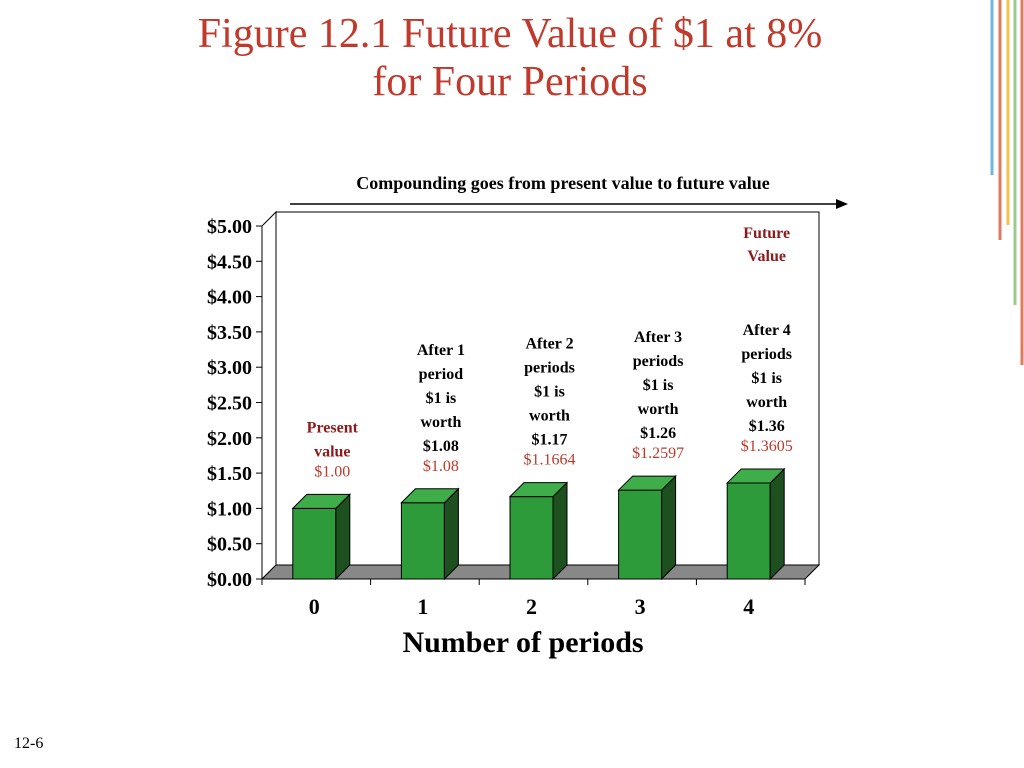 This screenshot has width=1024, height=768. What do you see at coordinates (229, 509) in the screenshot?
I see `y-tick-label: $1.00` at bounding box center [229, 509].